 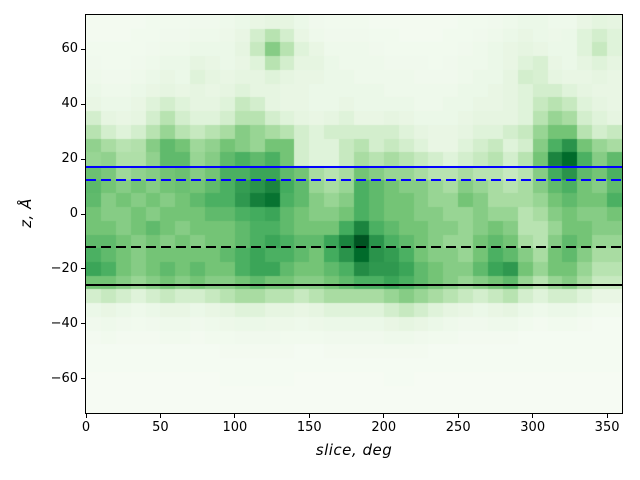 What do you see at coordinates (354, 285) in the screenshot?
I see `black-solid-line` at bounding box center [354, 285].